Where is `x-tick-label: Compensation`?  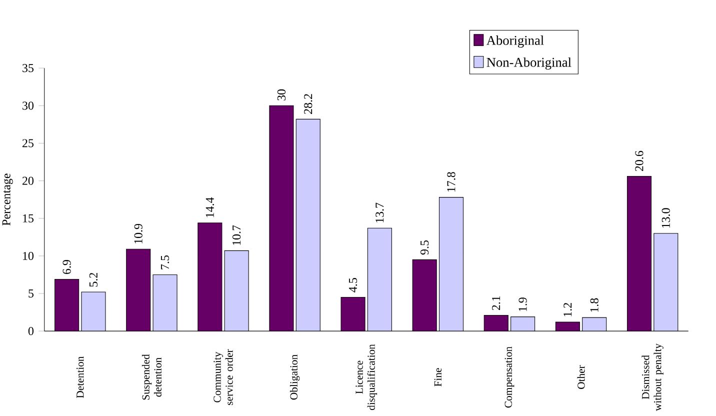 x-tick-label: Compensation is located at coordinates (509, 377).